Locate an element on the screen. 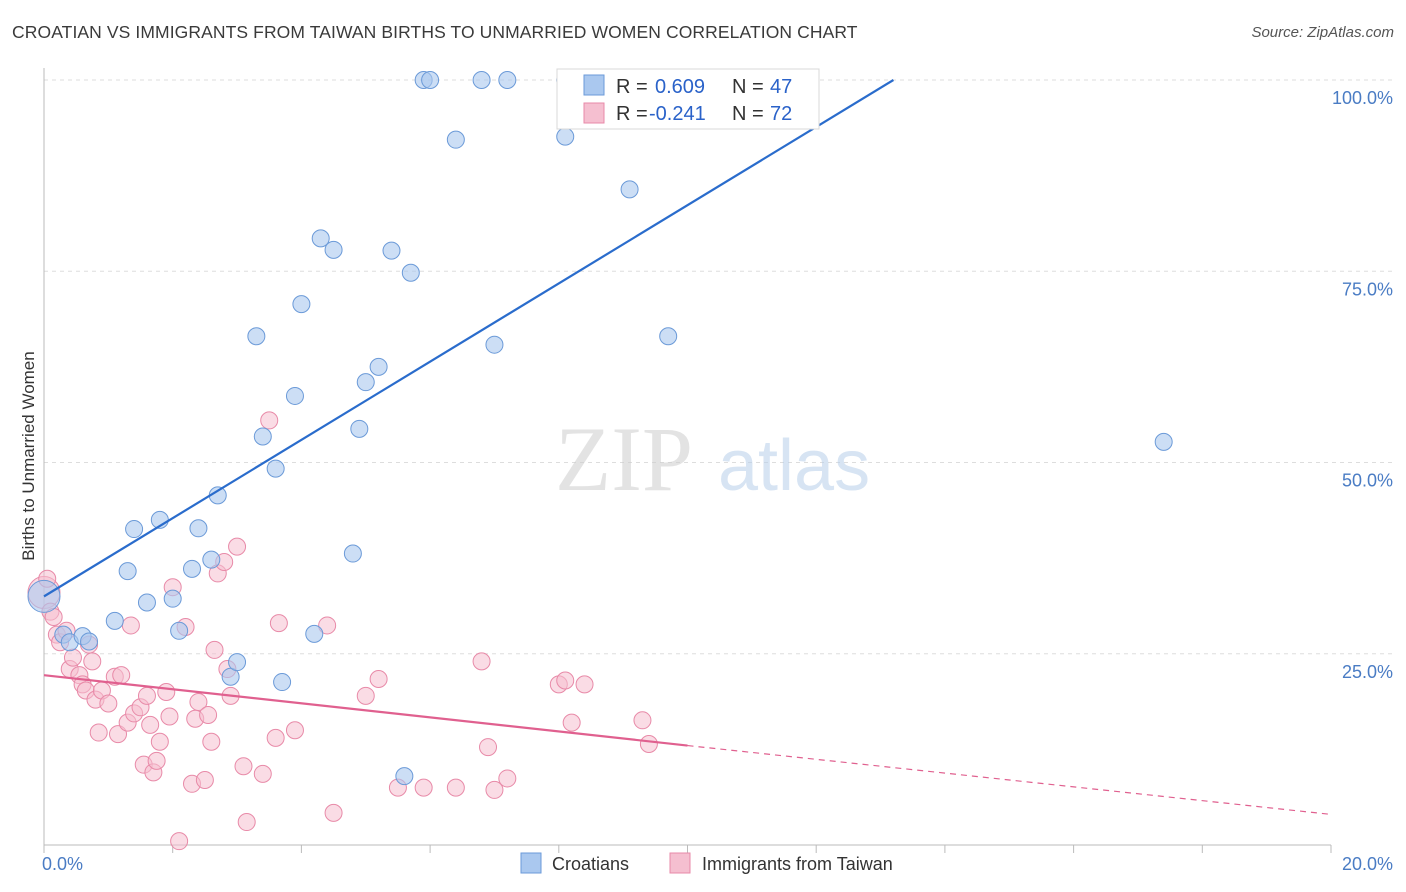  stats-n-label-pink: N = is located at coordinates (748, 114).